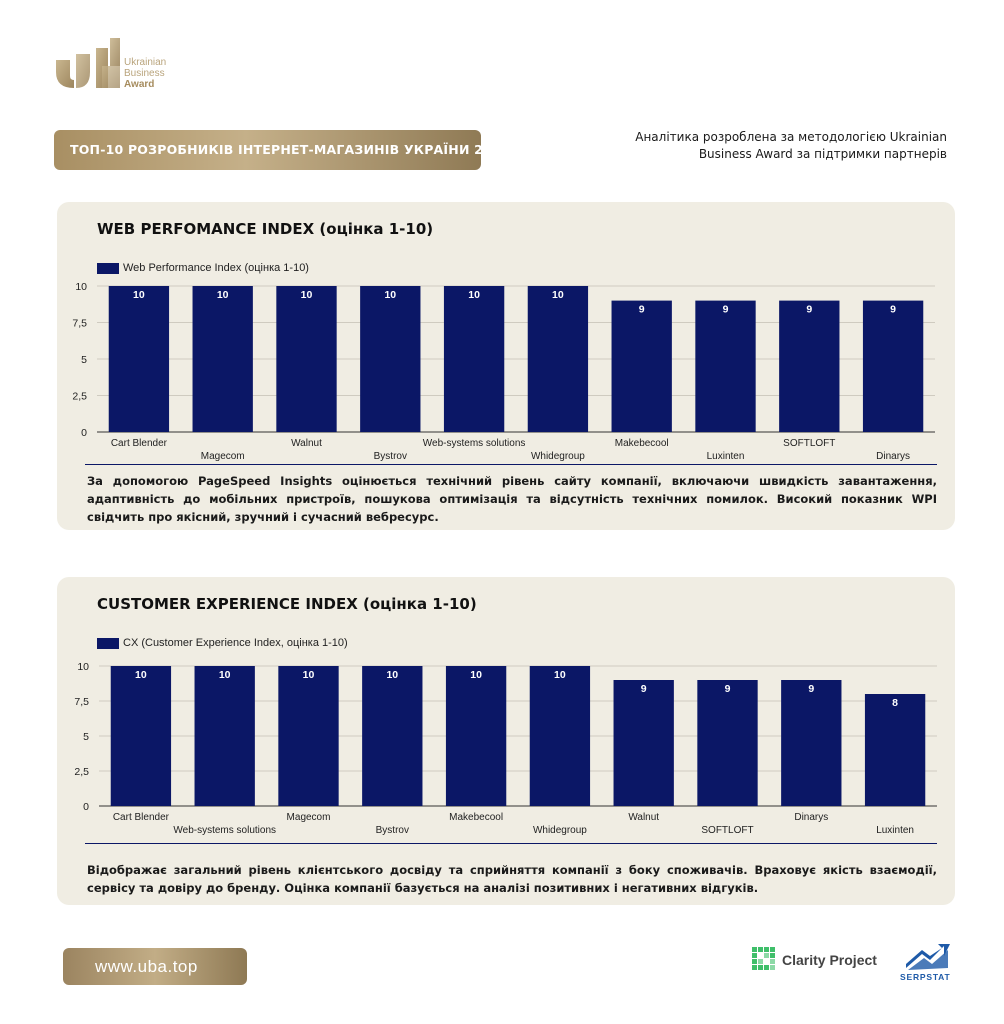 This screenshot has height=1024, width=1004. I want to click on customer-experience-title: CUSTOMER EXPERIENCE INDEX (оцінка 1-10), so click(287, 604).